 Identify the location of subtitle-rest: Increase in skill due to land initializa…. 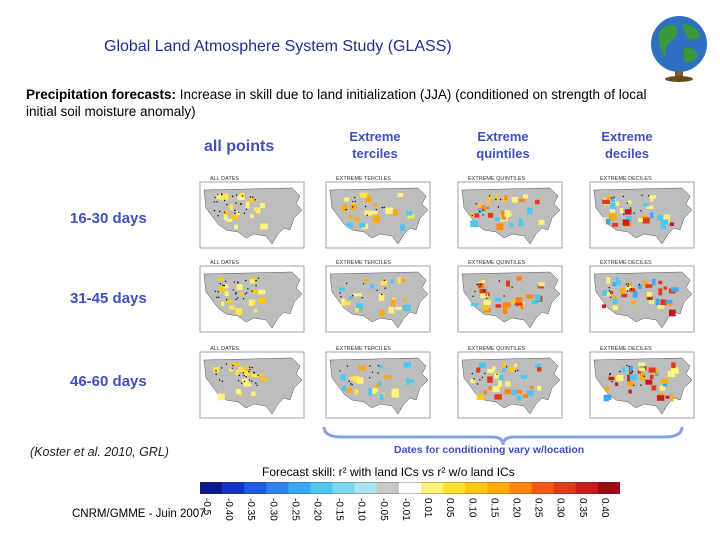
(336, 103).